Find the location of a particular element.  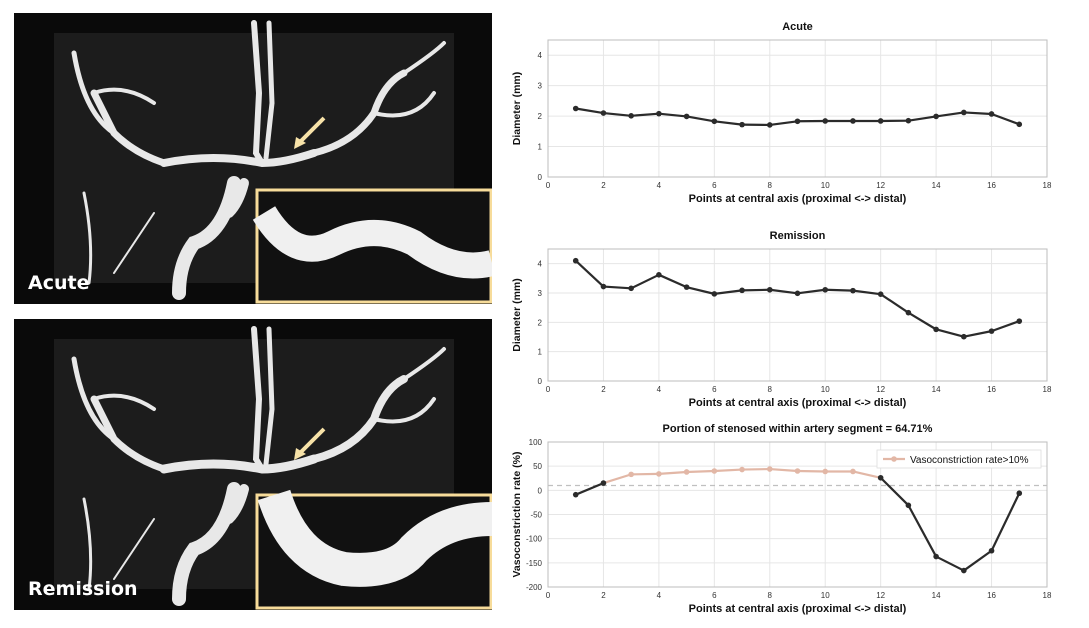

y-tick-label: 1 is located at coordinates (540, 147).